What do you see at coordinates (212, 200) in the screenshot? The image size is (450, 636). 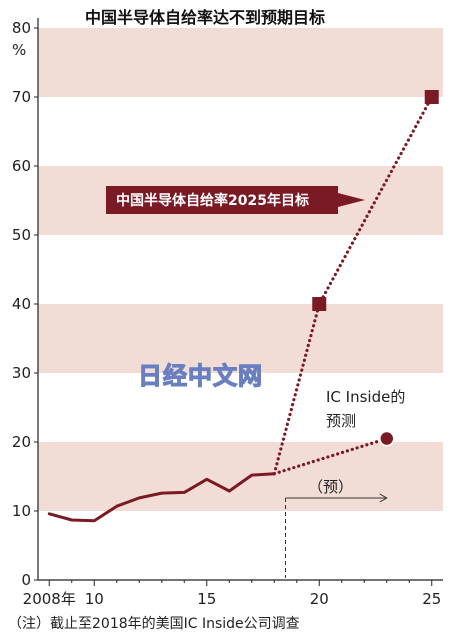 I see `target-callout-label: 中国半导体自给率2025年目标` at bounding box center [212, 200].